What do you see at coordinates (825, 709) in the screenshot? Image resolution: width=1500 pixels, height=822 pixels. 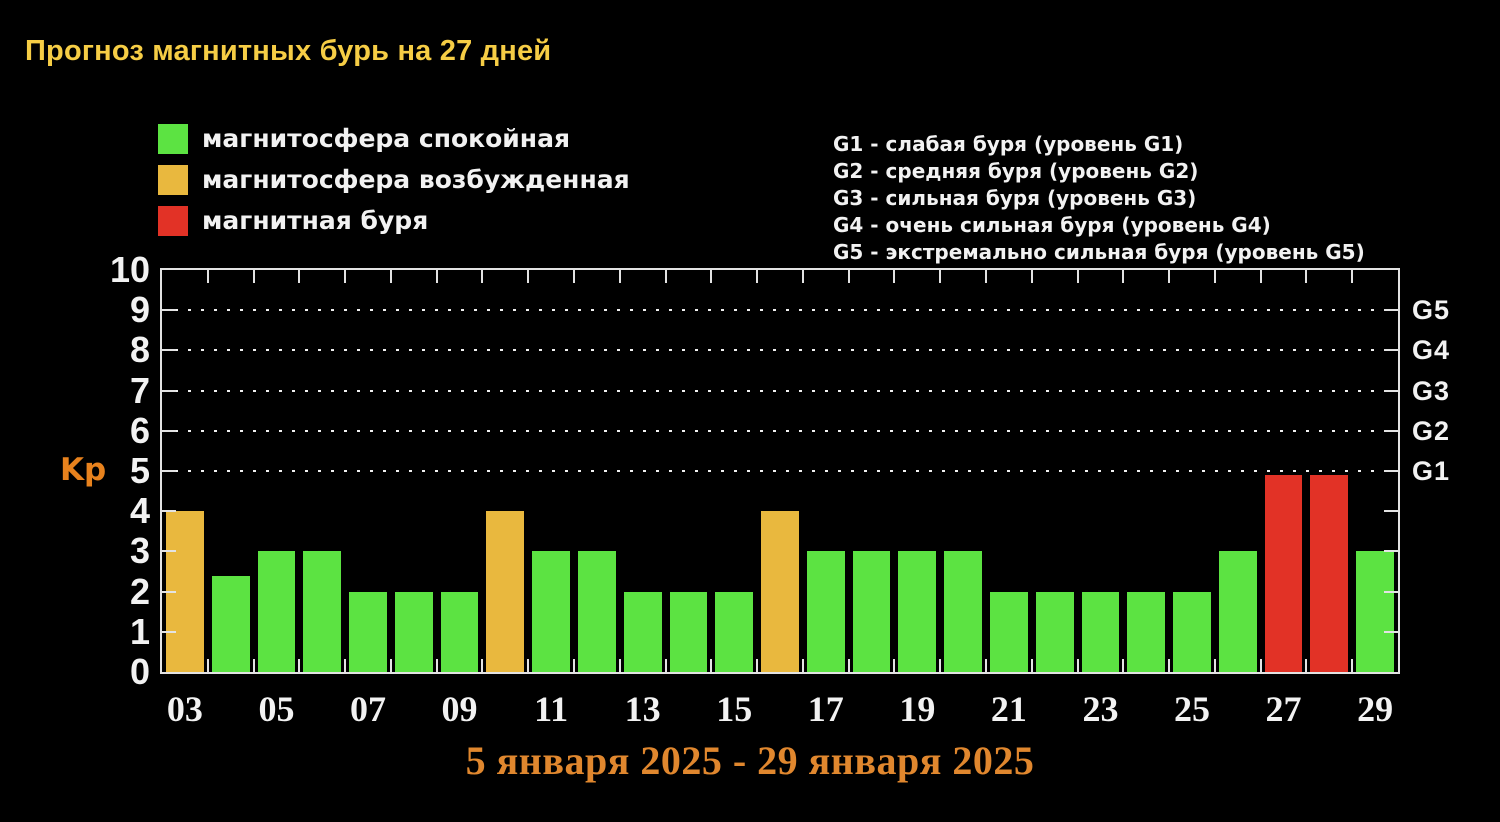 I see `x-axis-label-17: 17` at bounding box center [825, 709].